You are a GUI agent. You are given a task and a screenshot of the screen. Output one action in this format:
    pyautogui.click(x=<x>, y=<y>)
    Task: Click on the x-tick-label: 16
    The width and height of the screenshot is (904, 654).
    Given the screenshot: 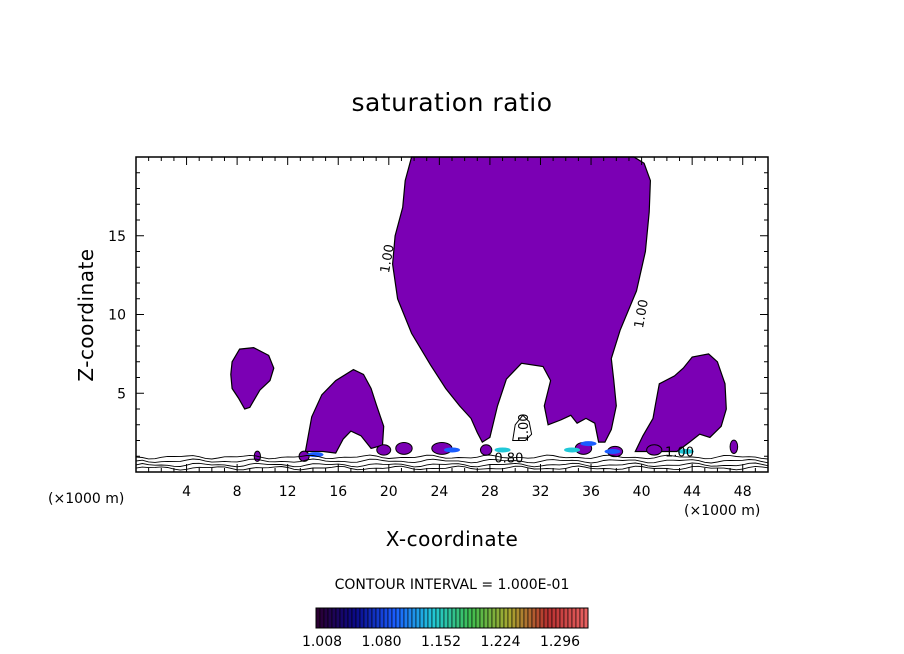 What is the action you would take?
    pyautogui.click(x=338, y=492)
    